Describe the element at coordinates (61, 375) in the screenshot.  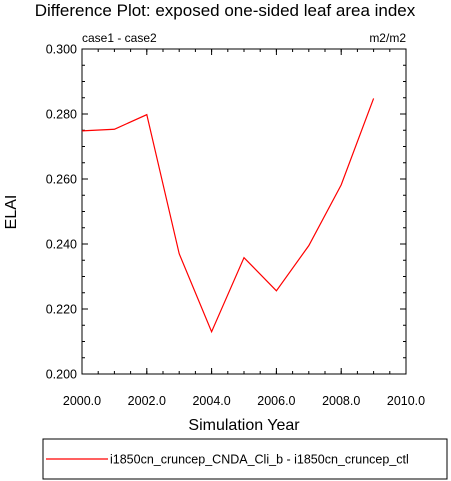
I see `y-tick-label: 0.200` at that location.